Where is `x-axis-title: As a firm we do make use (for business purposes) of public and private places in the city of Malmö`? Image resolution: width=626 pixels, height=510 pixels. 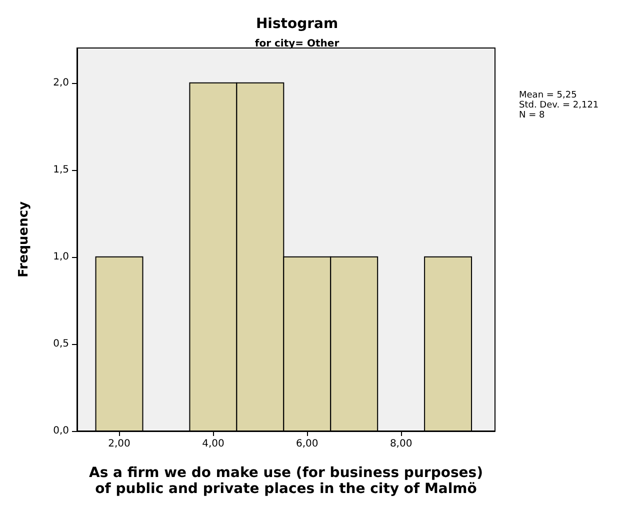
x-axis-title: As a firm we do make use (for business purposes) of public and private places in the city of Malmö is located at coordinates (286, 481).